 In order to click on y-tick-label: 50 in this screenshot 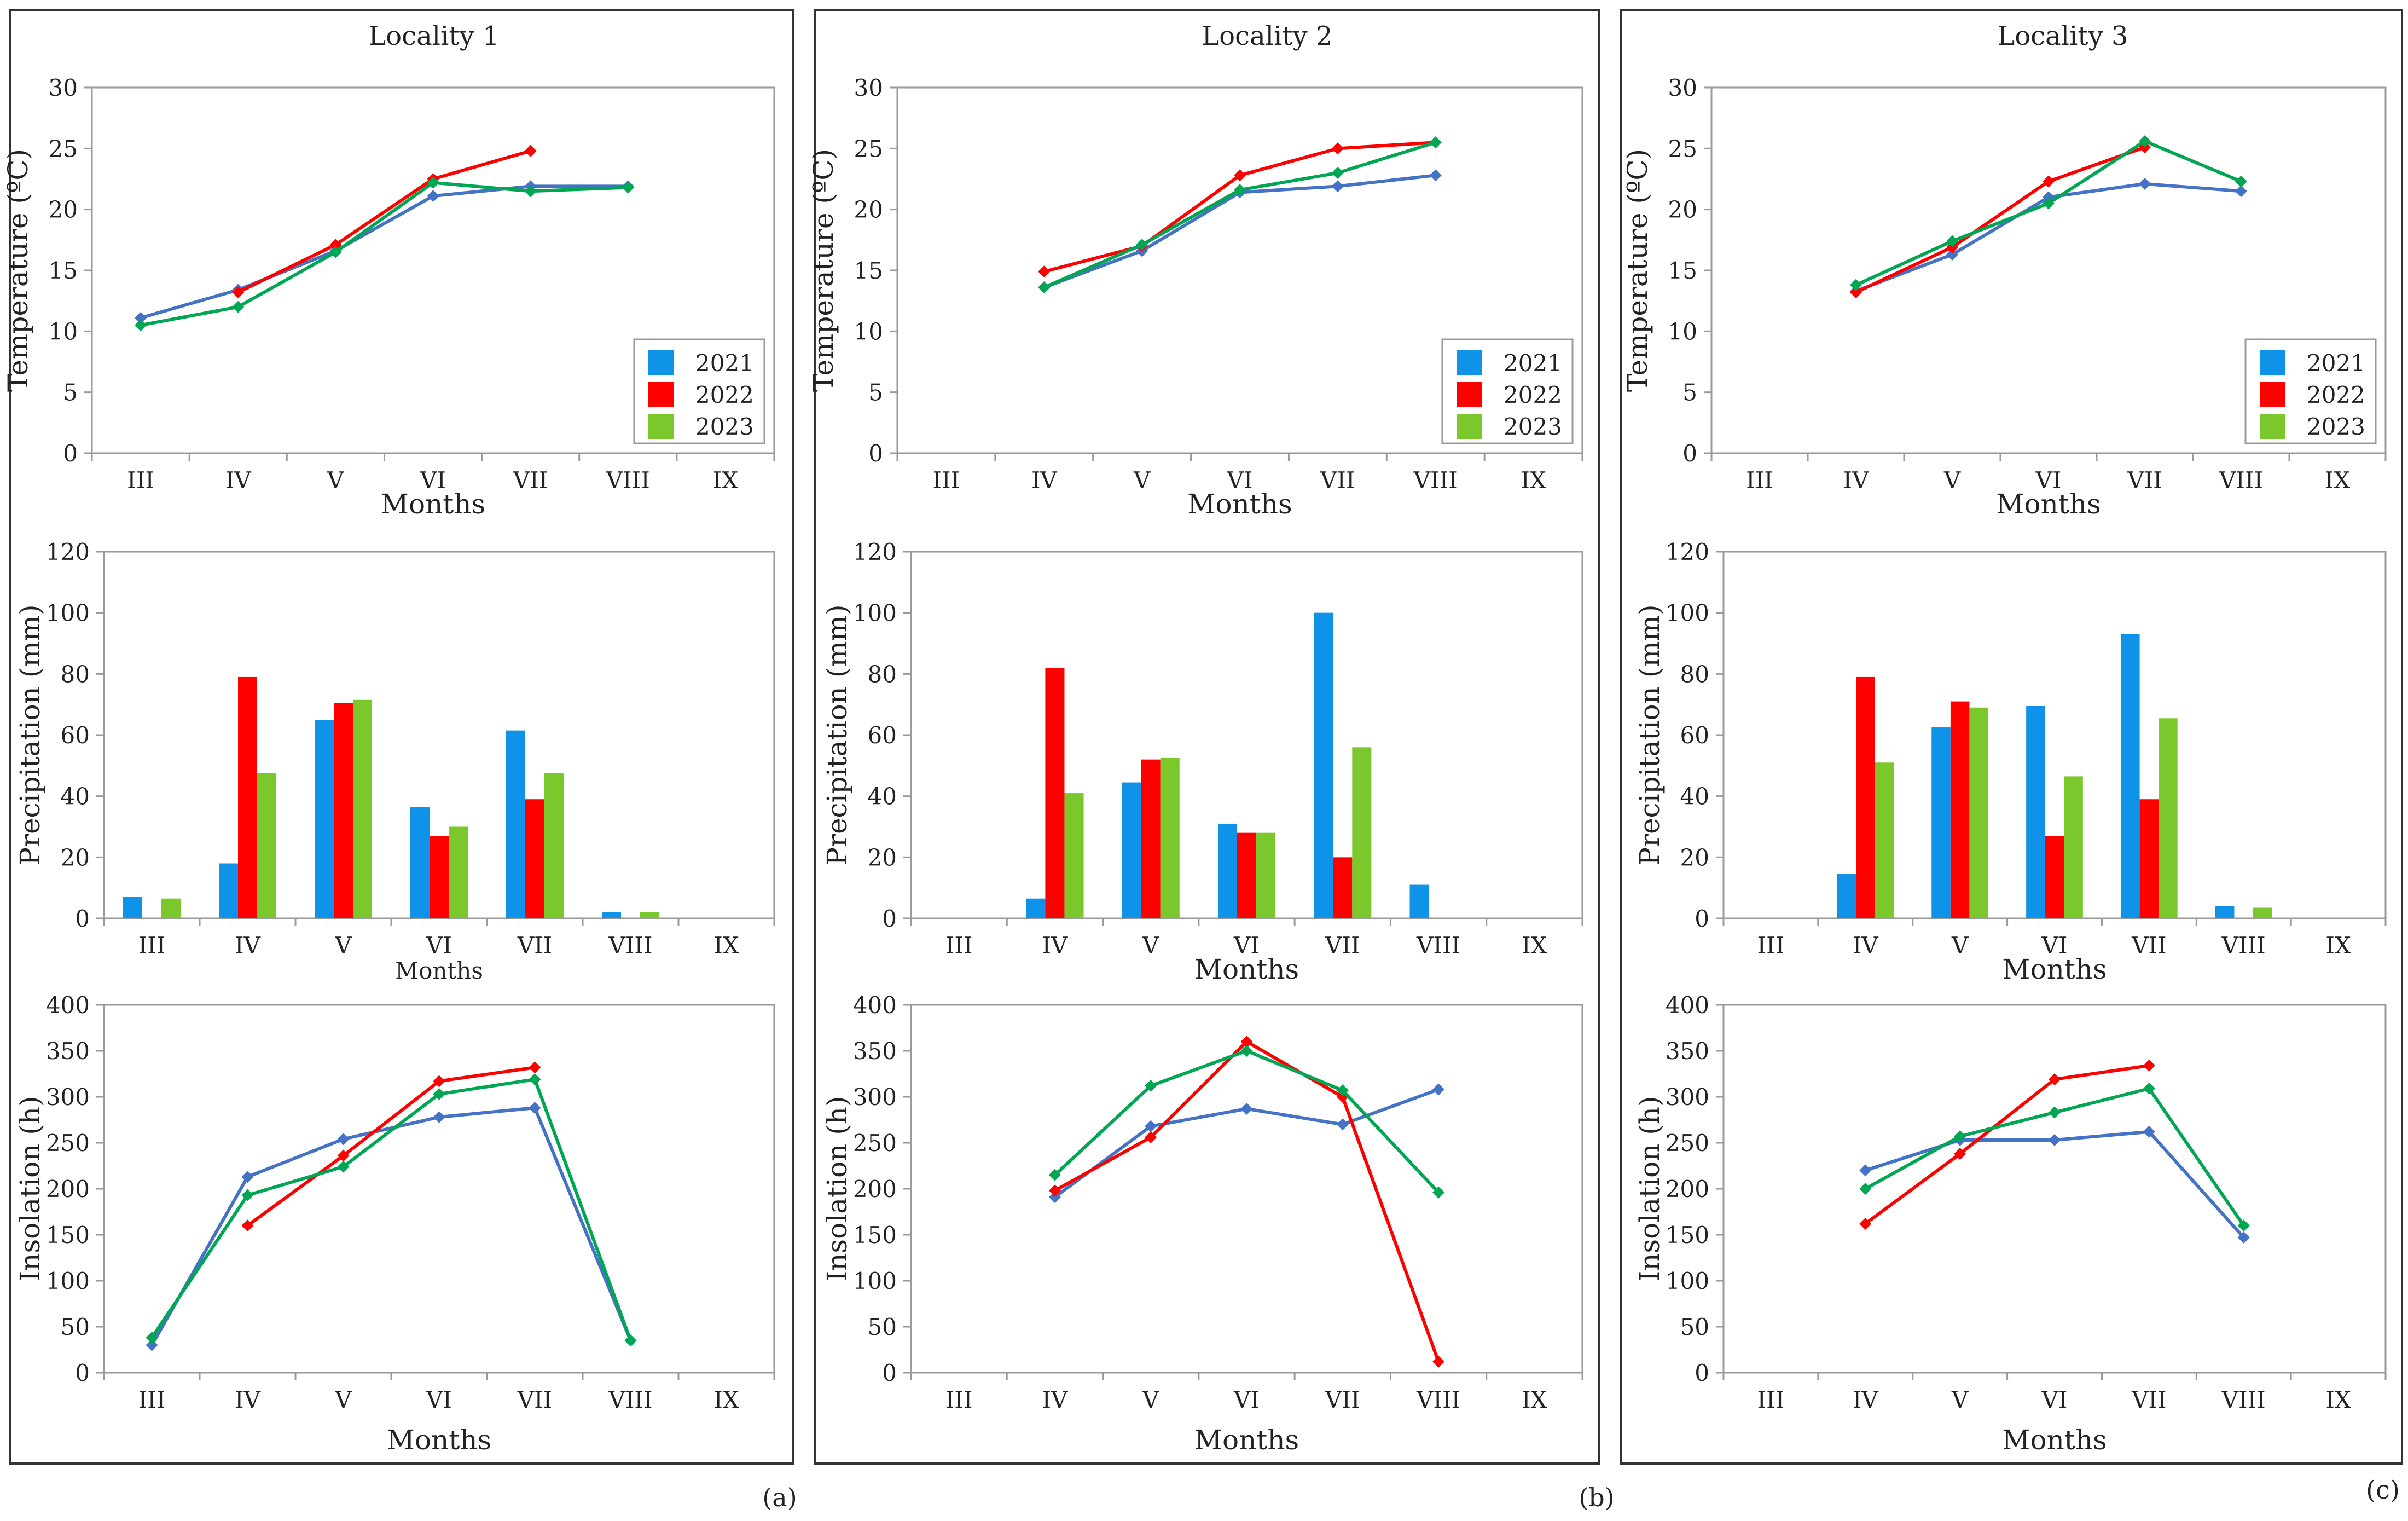, I will do `click(1694, 1327)`.